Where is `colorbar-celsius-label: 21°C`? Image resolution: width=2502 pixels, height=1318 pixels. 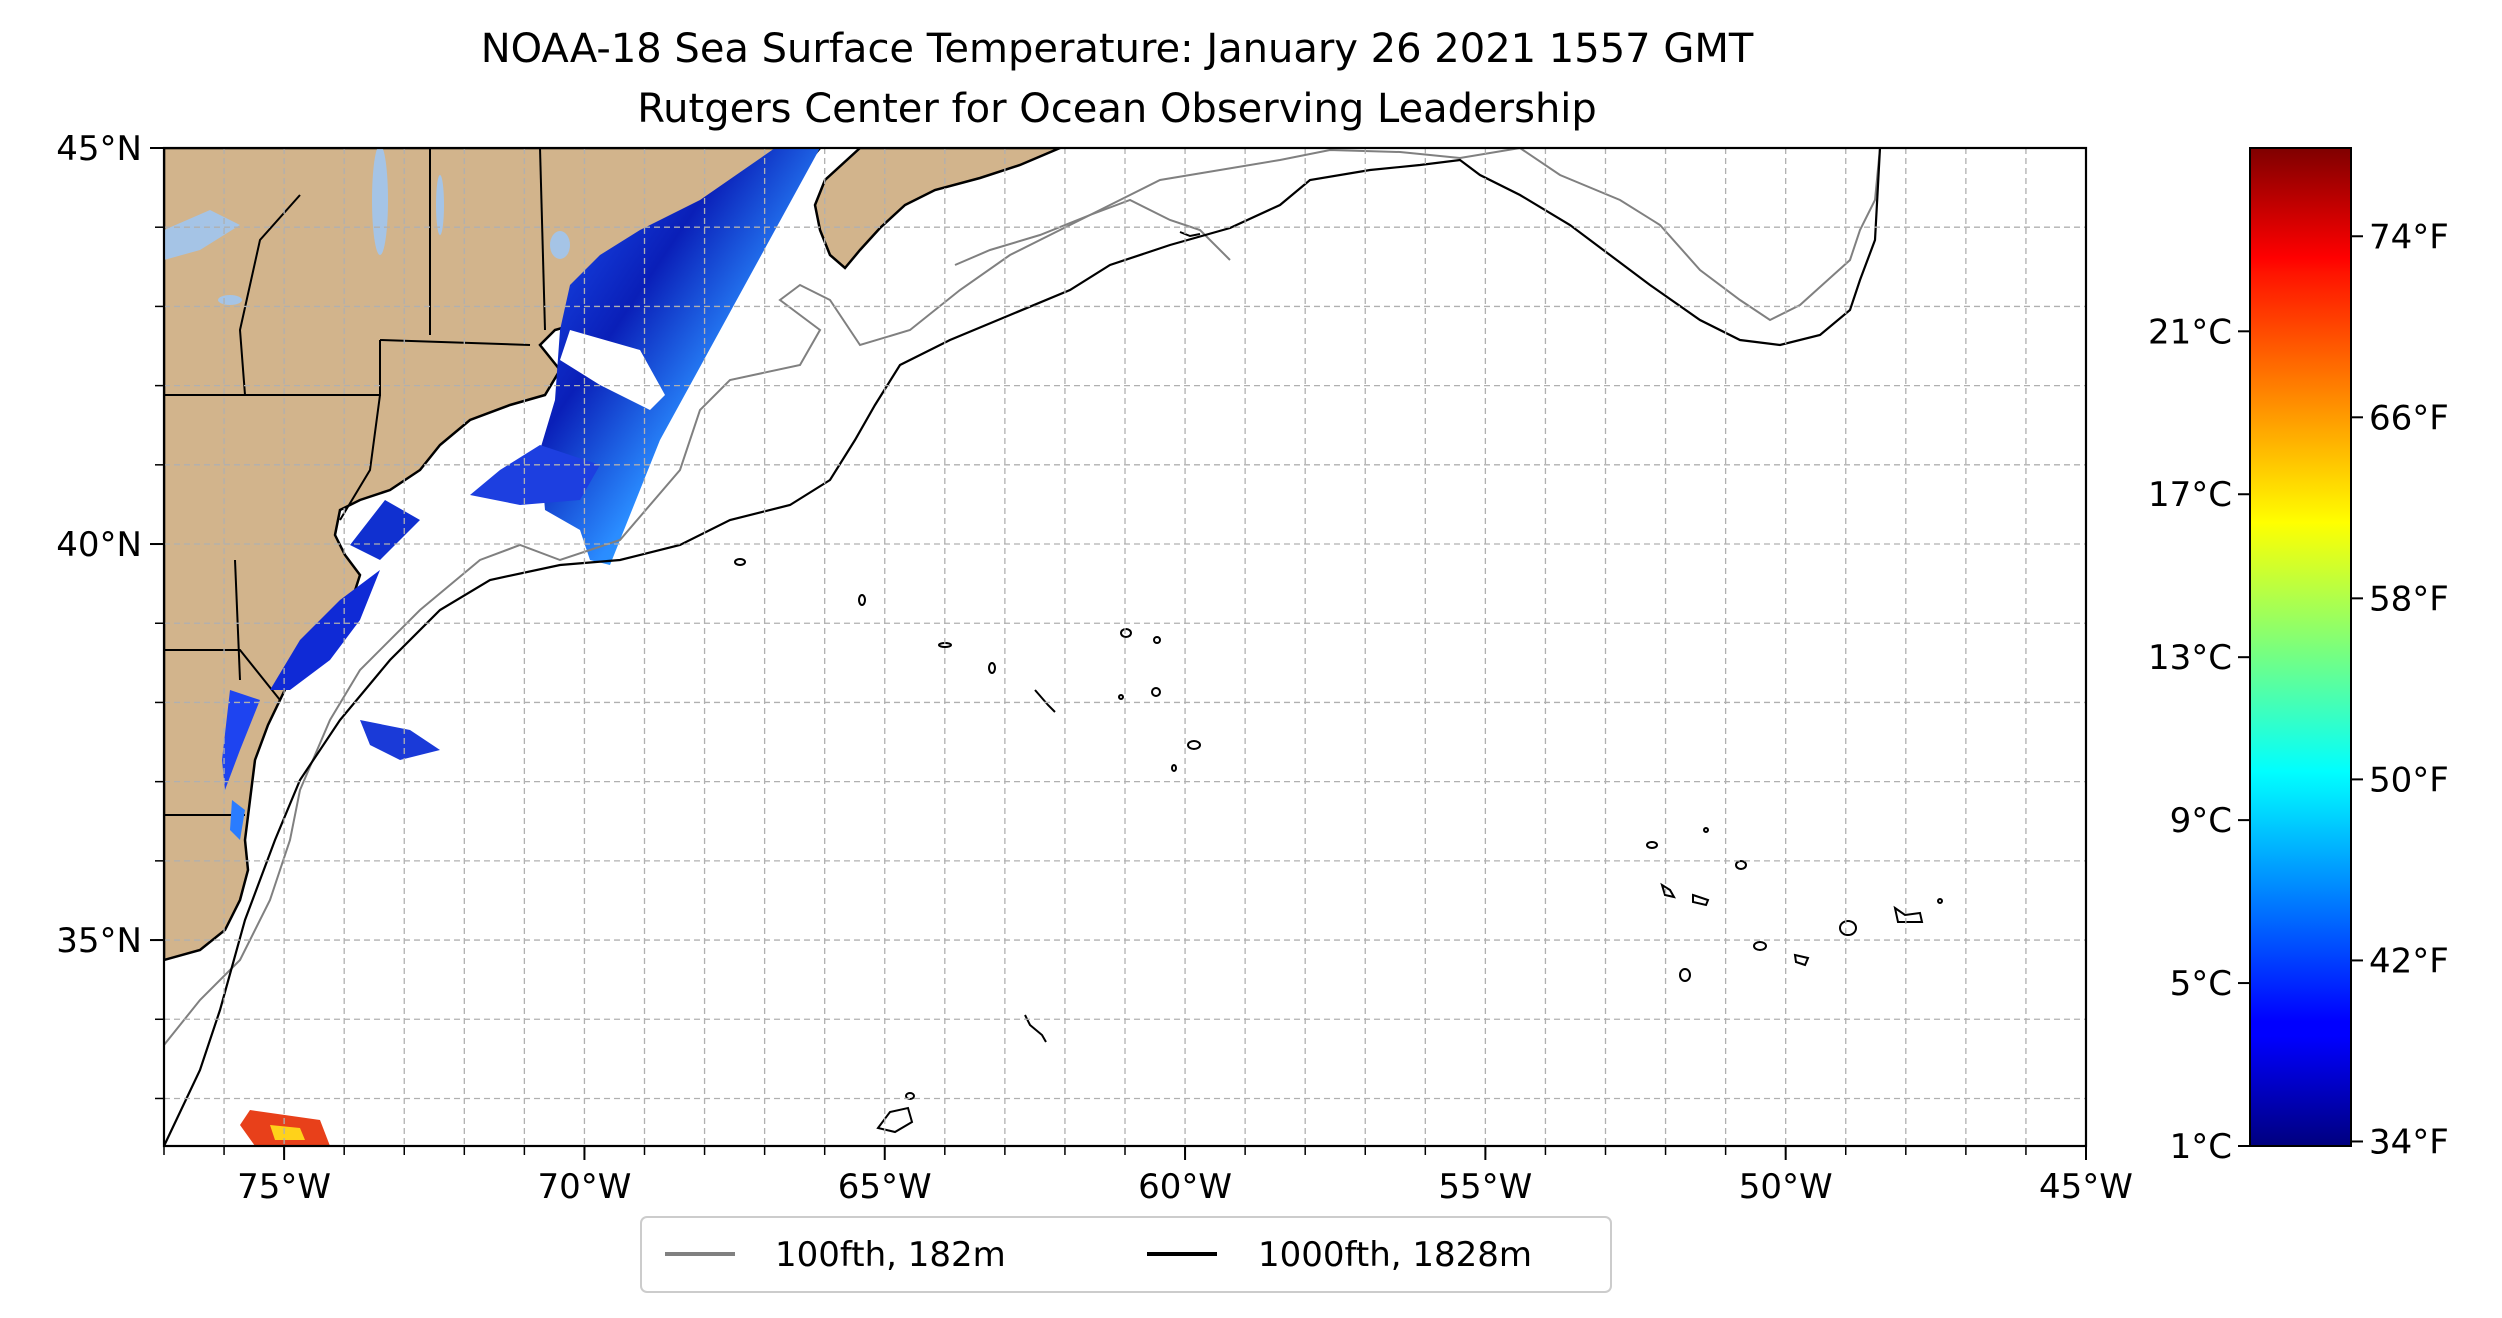
colorbar-celsius-label: 21°C is located at coordinates (2190, 332).